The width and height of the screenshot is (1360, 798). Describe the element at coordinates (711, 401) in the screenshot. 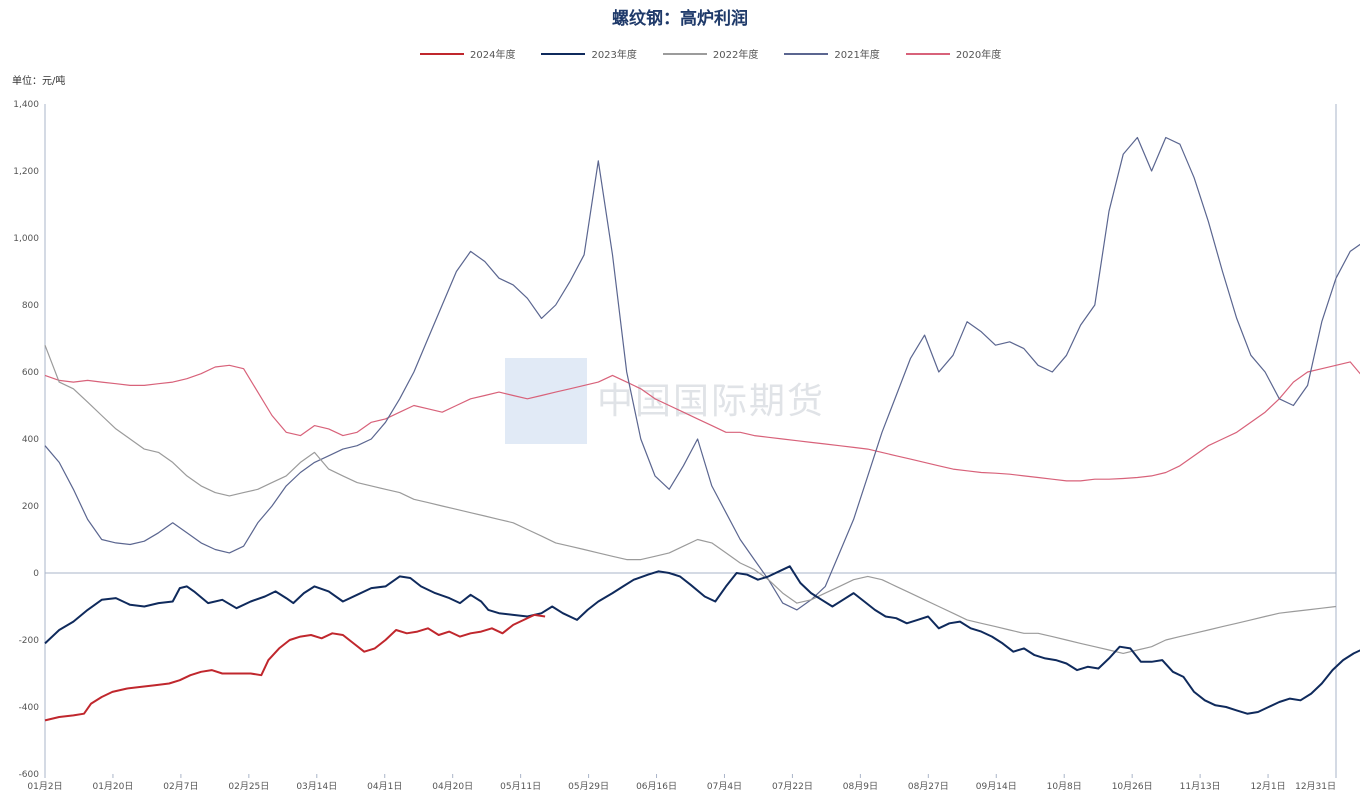

I see `watermark-text: 中国国际期货` at that location.